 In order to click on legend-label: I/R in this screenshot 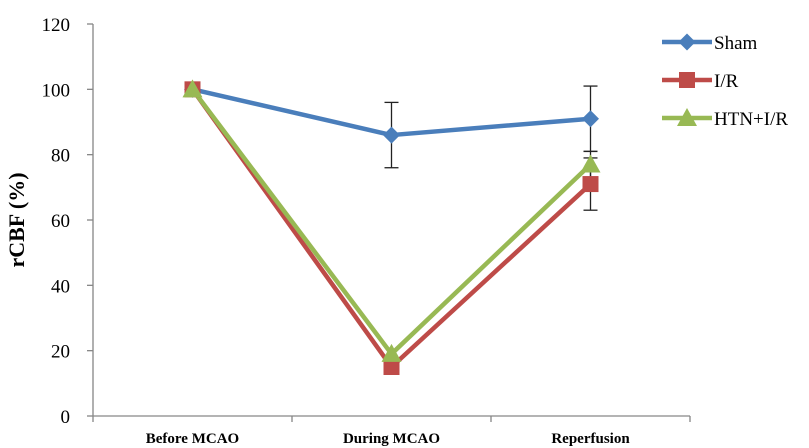, I will do `click(726, 81)`.